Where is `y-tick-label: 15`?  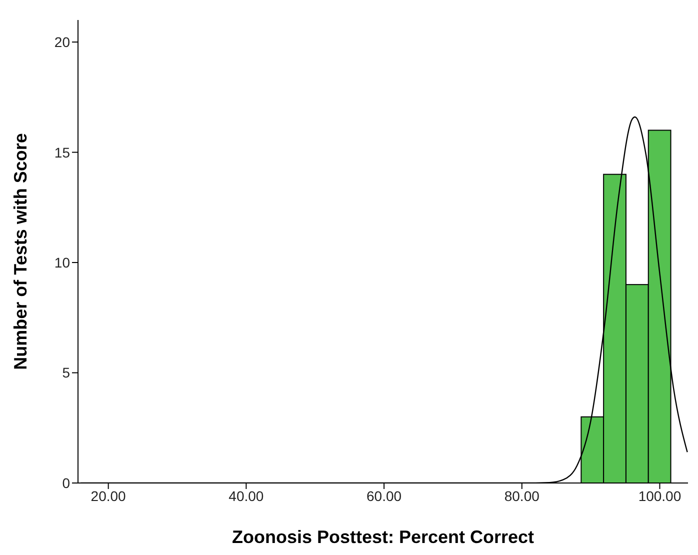 y-tick-label: 15 is located at coordinates (62, 152).